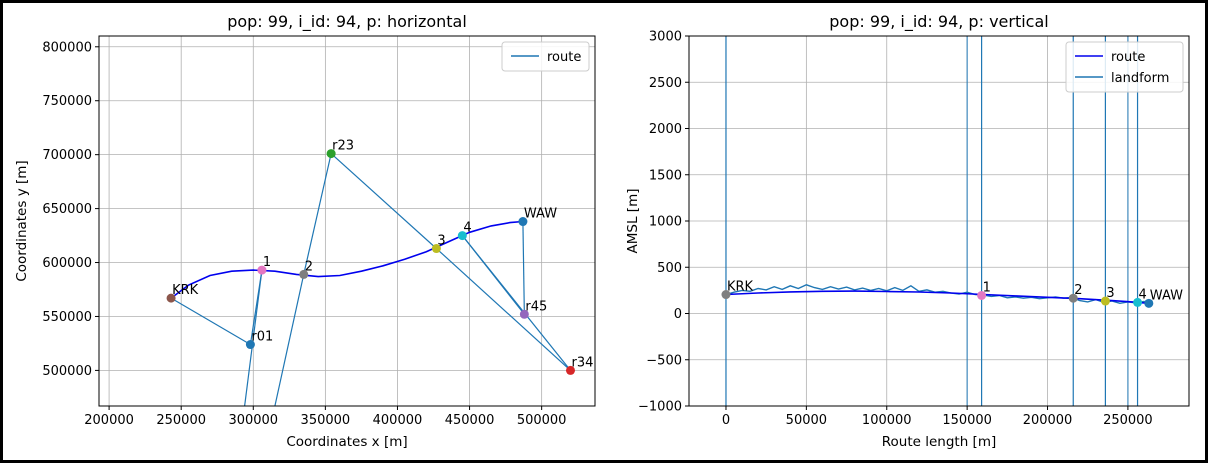 This screenshot has height=463, width=1208. I want to click on chart-title: pop: 99, i_id: 94, p: vertical, so click(938, 22).